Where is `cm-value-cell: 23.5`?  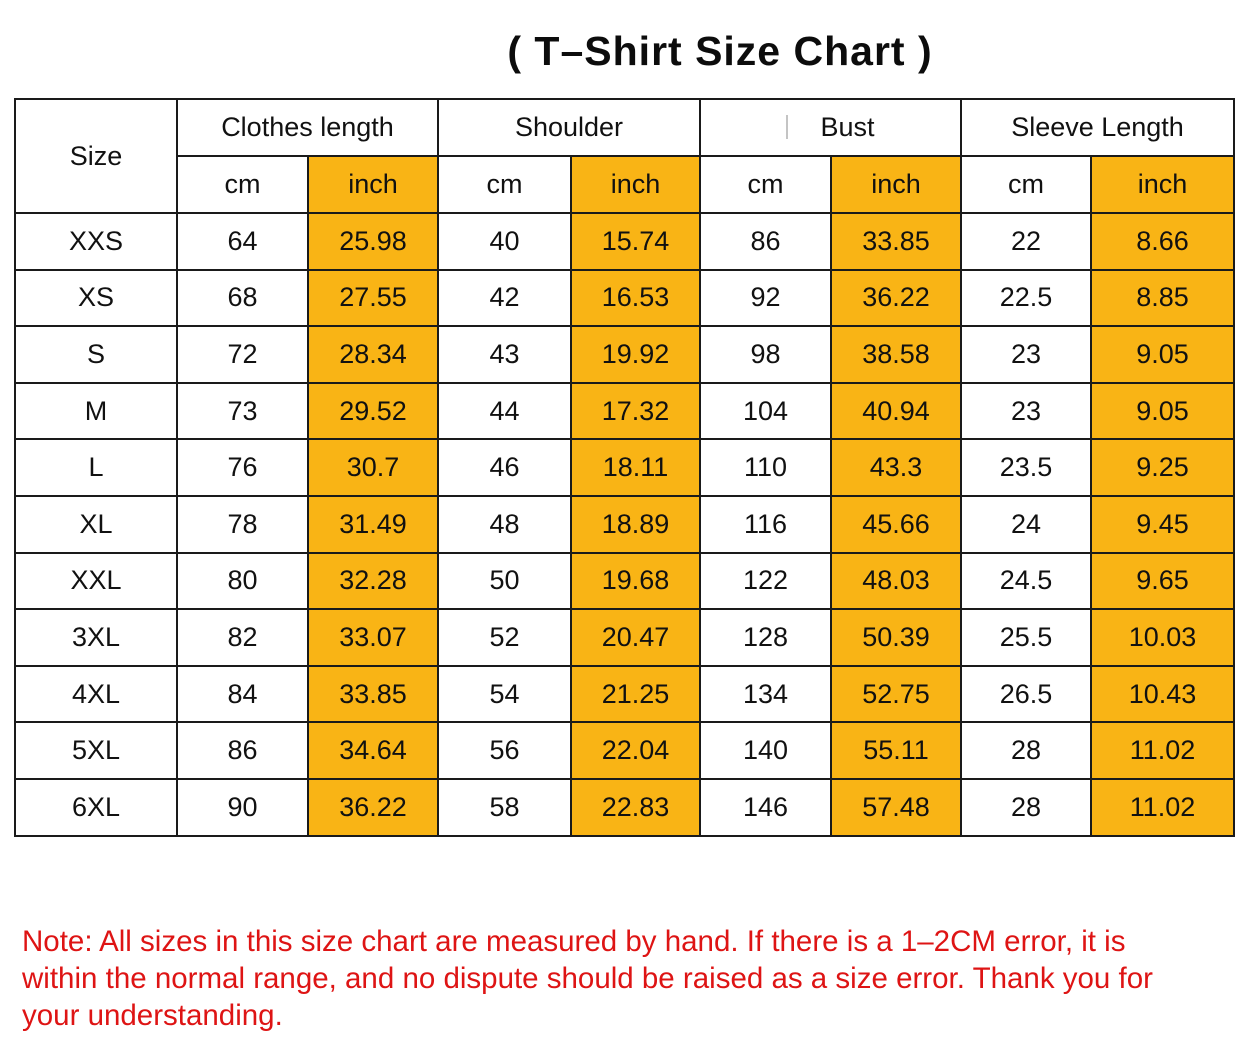 cm-value-cell: 23.5 is located at coordinates (1026, 467).